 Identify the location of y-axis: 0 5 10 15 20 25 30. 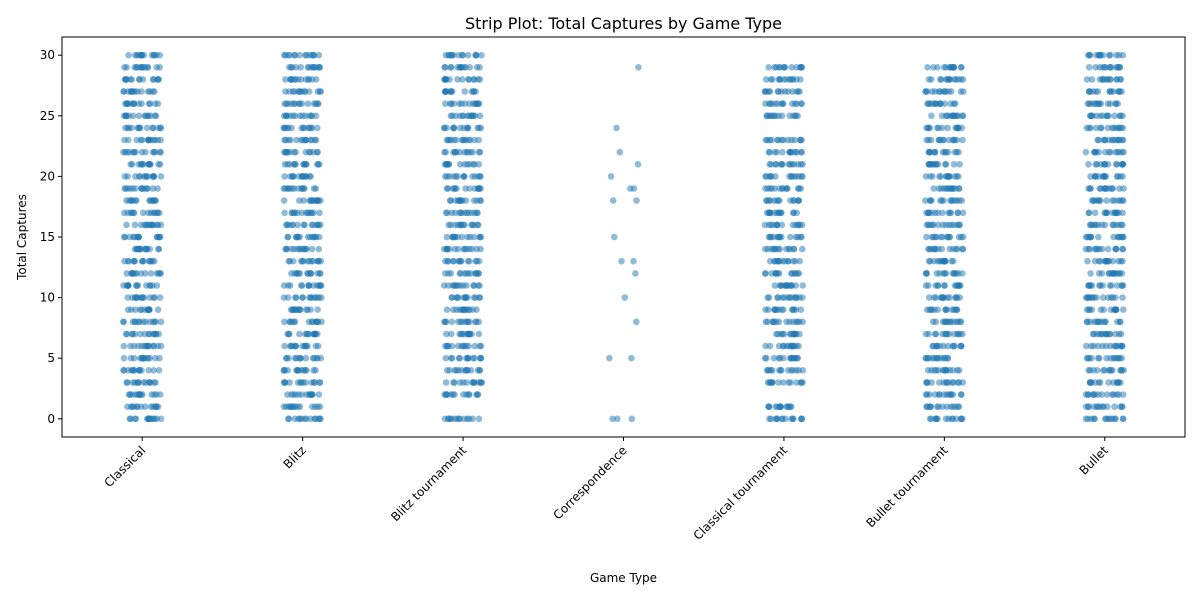
(51, 237).